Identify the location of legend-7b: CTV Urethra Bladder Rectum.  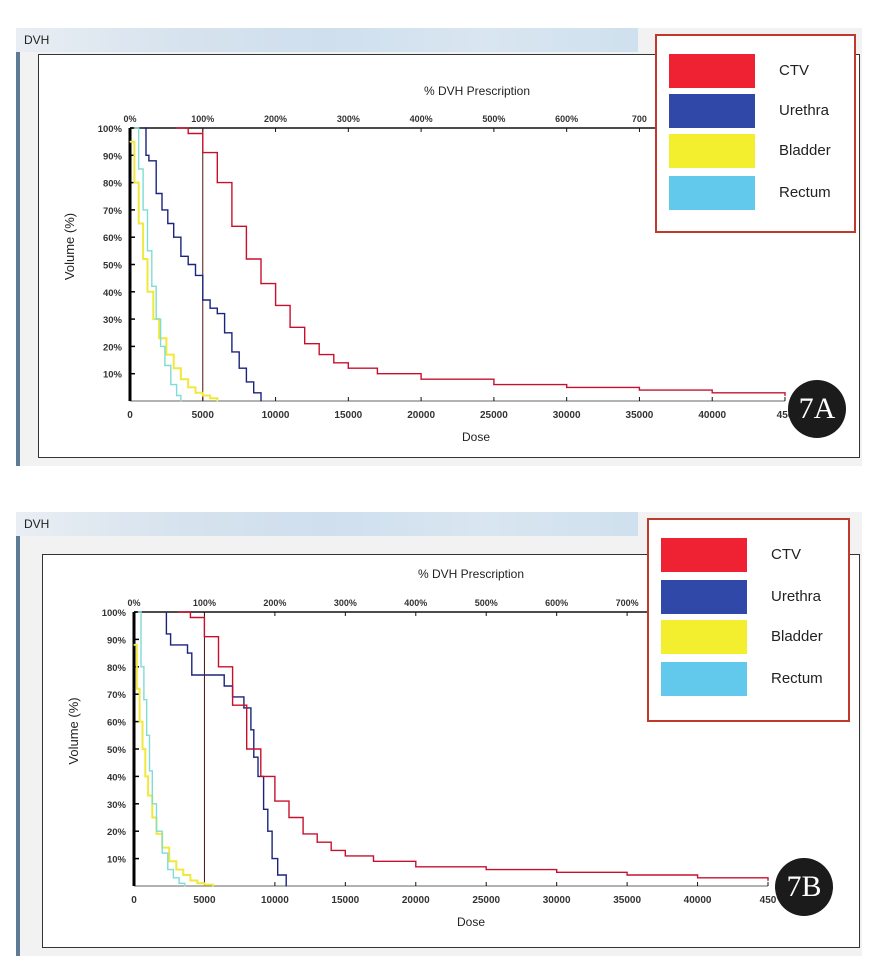
(748, 620).